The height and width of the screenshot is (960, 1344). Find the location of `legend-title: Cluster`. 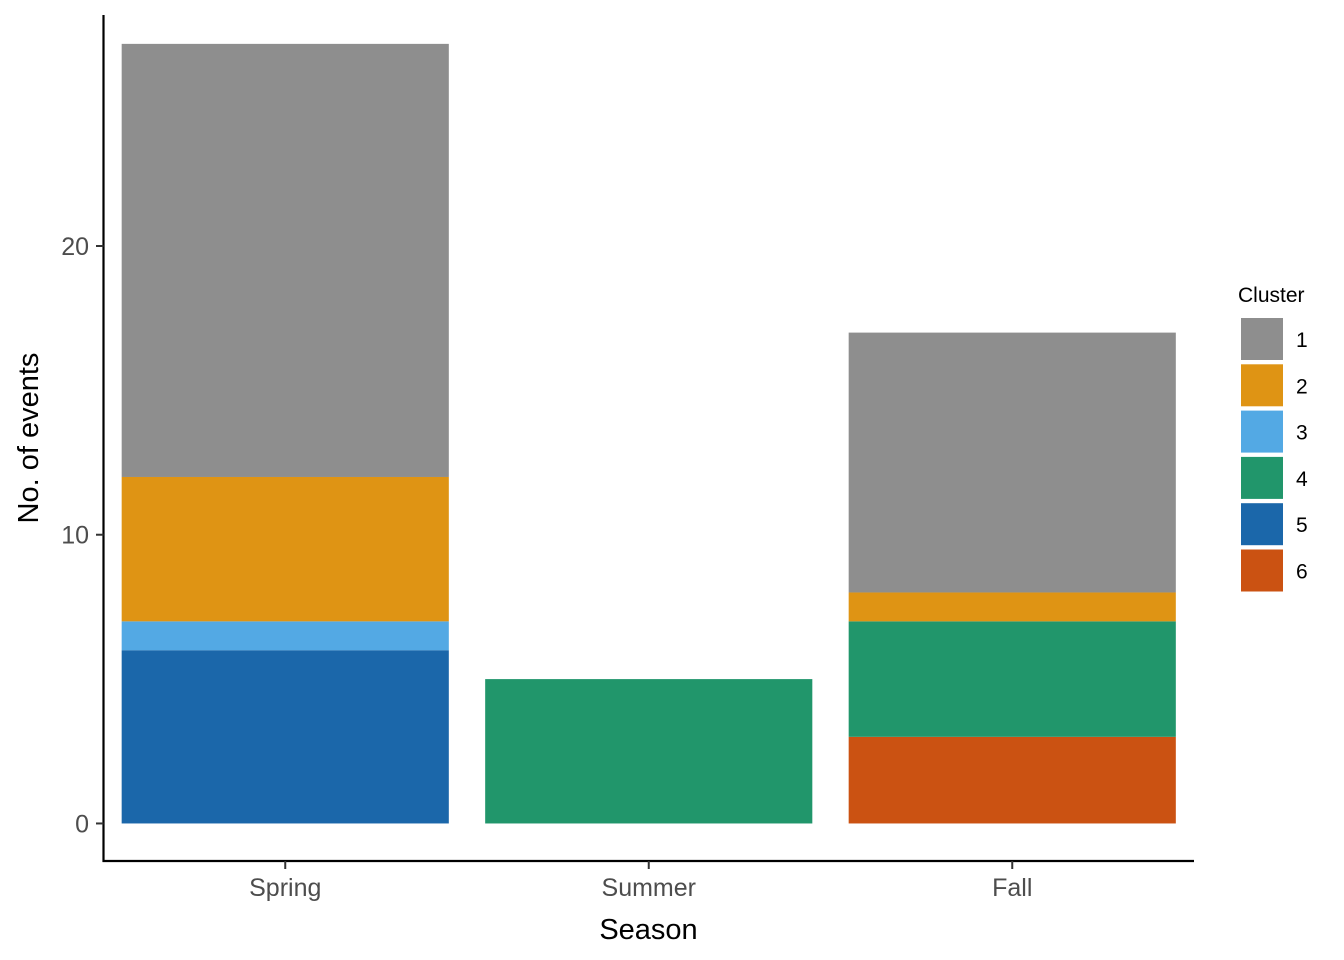

legend-title: Cluster is located at coordinates (1271, 295).